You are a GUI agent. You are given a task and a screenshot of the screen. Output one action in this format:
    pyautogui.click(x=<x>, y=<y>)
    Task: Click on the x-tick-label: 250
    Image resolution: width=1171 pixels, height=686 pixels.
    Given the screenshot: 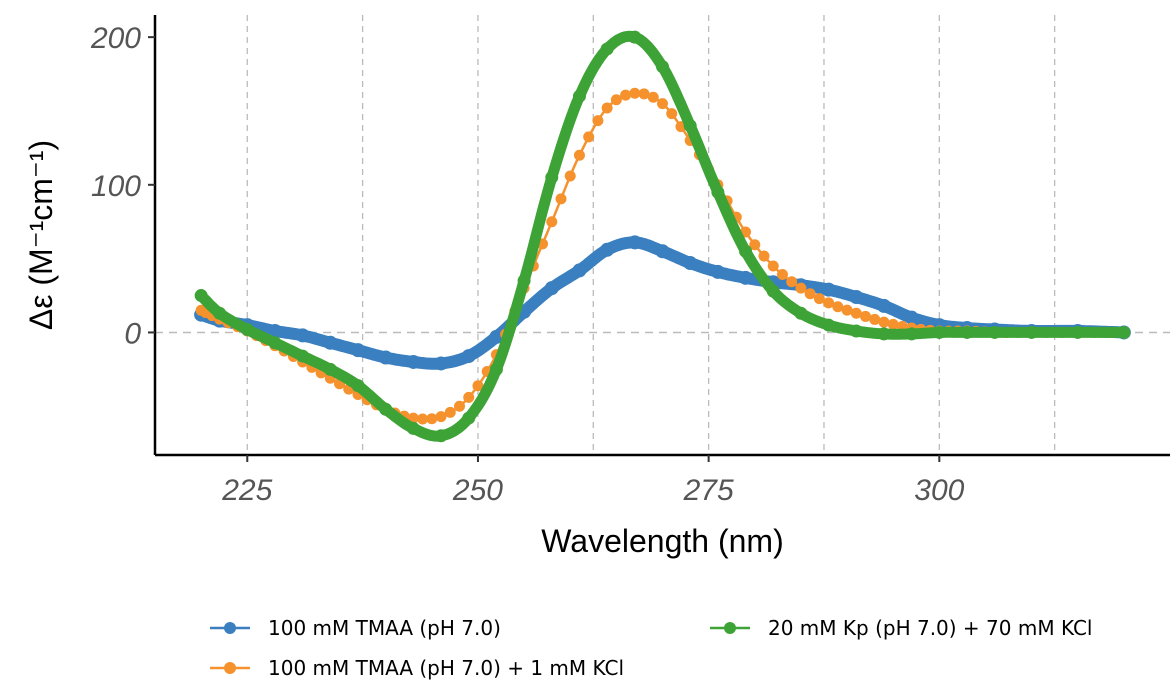 What is the action you would take?
    pyautogui.click(x=477, y=490)
    